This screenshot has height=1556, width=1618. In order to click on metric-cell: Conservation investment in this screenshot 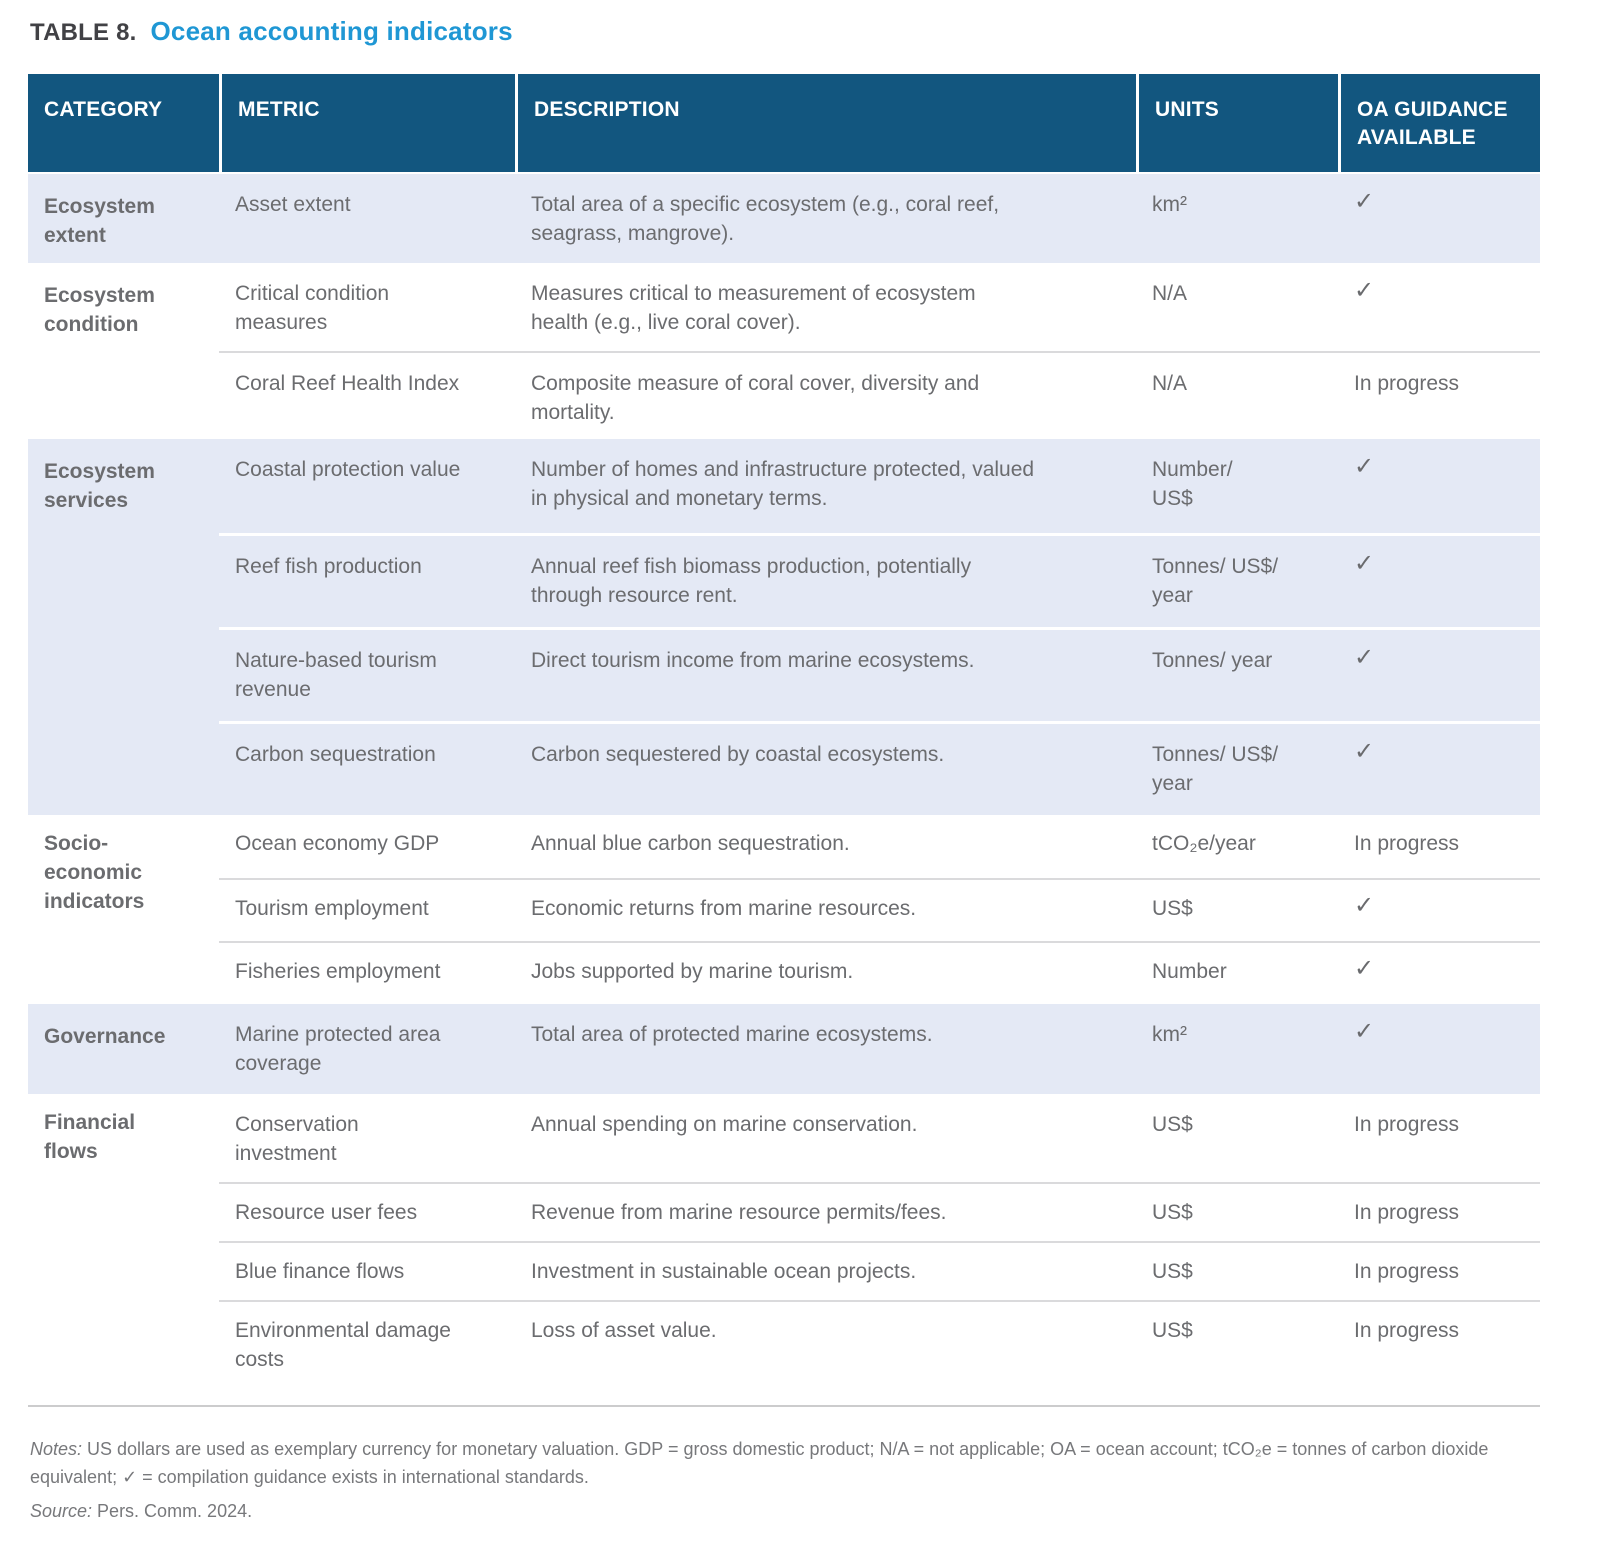, I will do `click(297, 1139)`.